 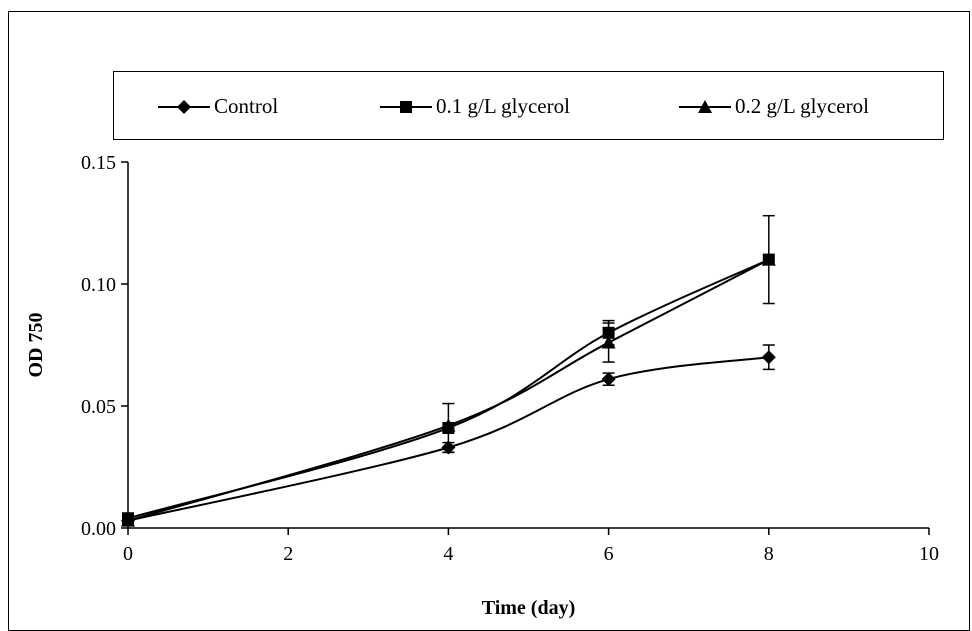 I want to click on legend-swatch-triangle, so click(x=705, y=106).